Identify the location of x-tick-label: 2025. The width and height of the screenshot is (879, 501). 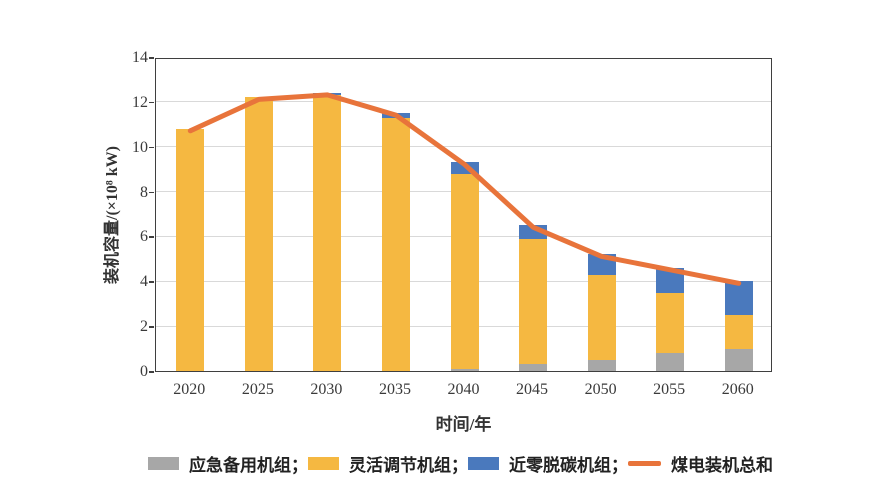
(257, 389).